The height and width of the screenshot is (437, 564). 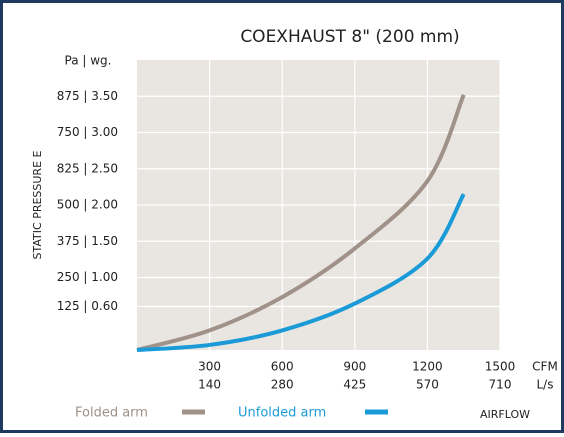 I want to click on y-unit-label: Pa | wg., so click(x=88, y=61).